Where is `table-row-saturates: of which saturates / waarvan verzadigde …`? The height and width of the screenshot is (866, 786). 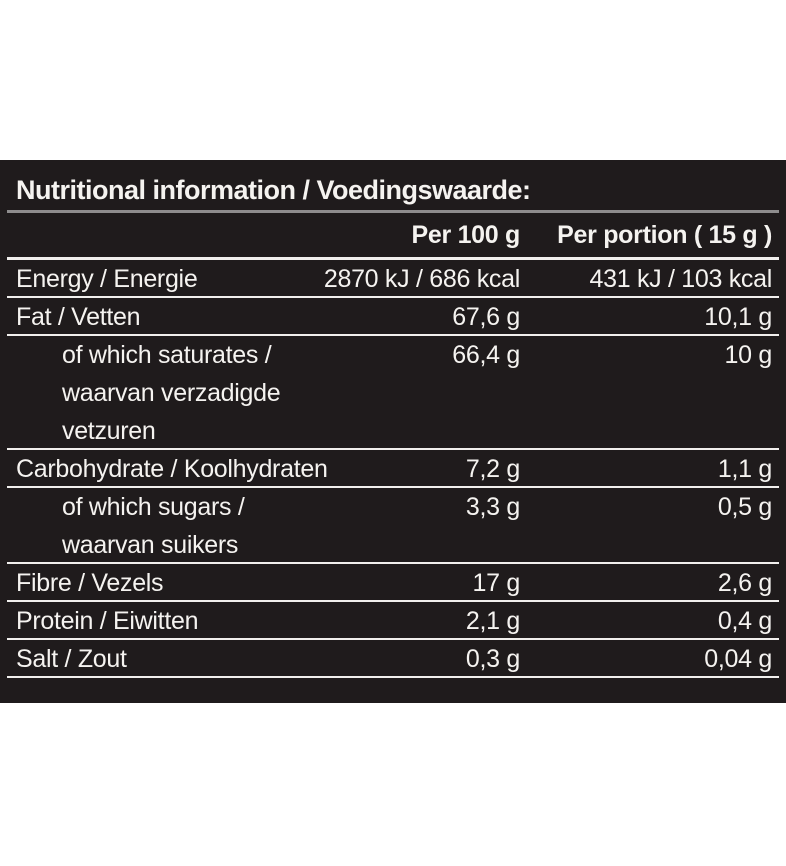 table-row-saturates: of which saturates / waarvan verzadigde … is located at coordinates (393, 393).